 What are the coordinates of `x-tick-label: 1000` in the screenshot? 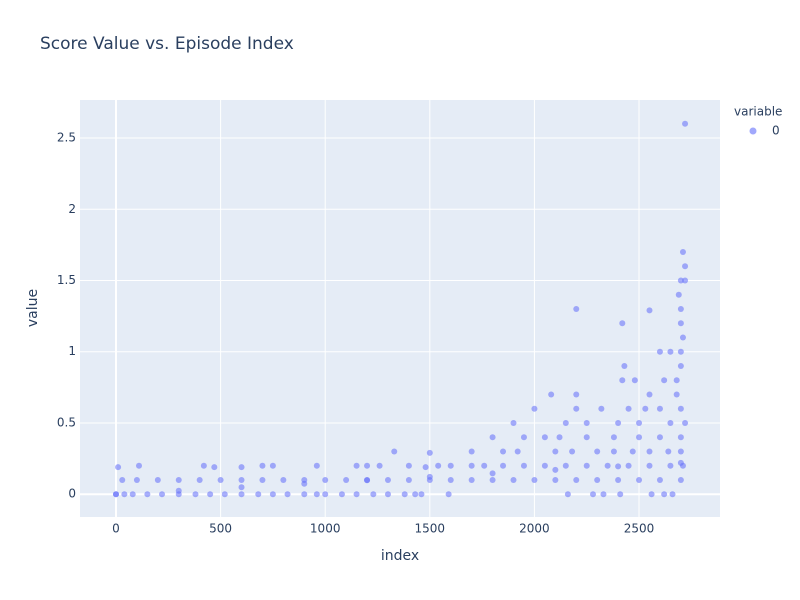 It's located at (325, 529).